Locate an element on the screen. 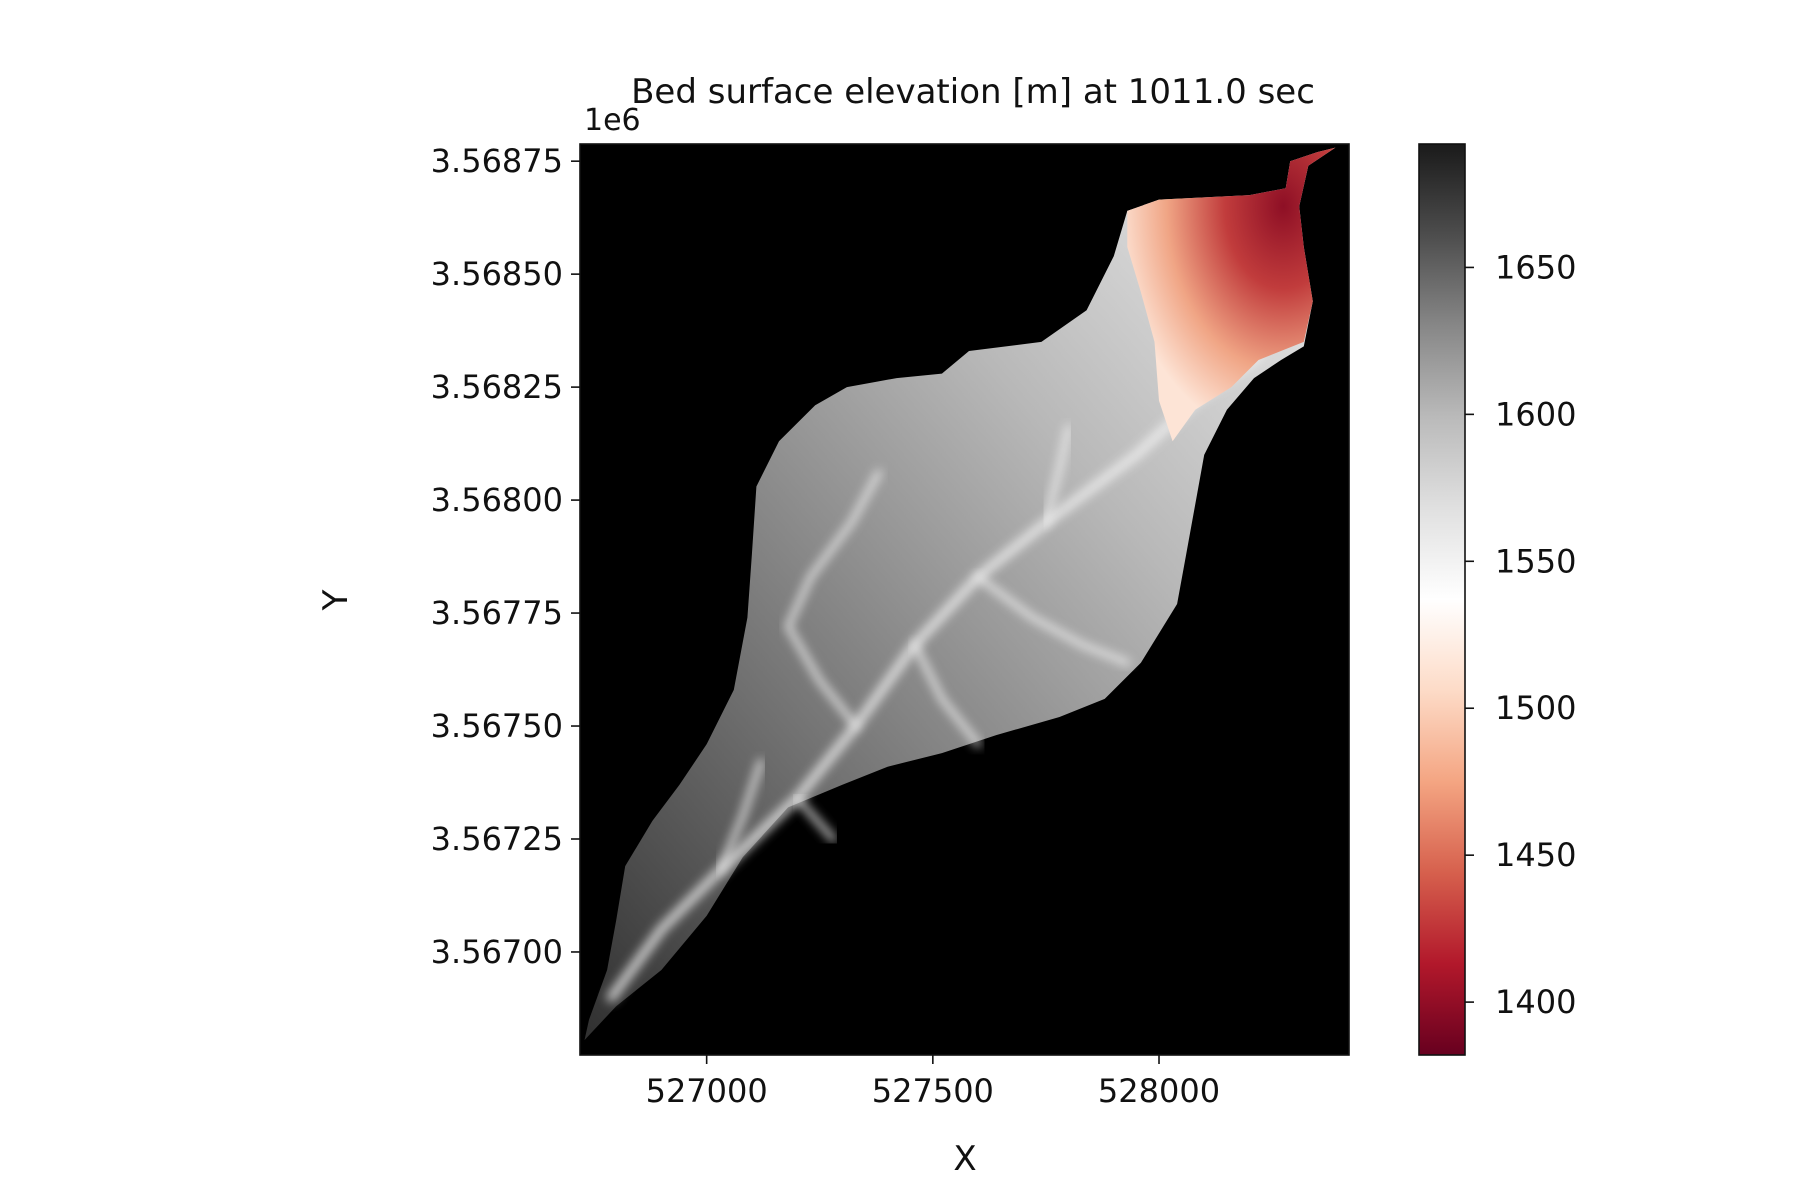 This screenshot has height=1200, width=1800. y-tick-label: 3.56750 is located at coordinates (497, 726).